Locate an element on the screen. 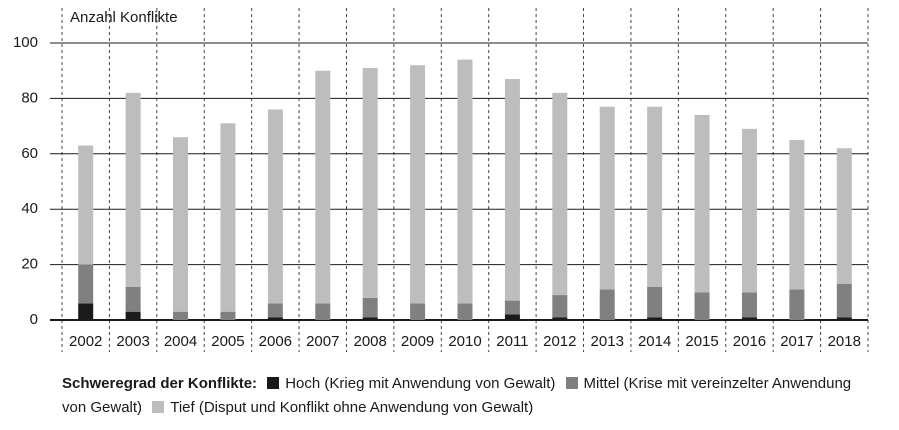 The image size is (899, 430). y-tick-label: 40 is located at coordinates (29, 208).